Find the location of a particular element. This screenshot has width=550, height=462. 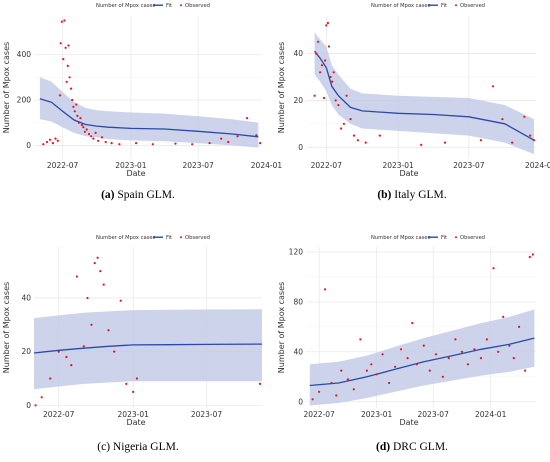

y-tick-label-2: 80 is located at coordinates (298, 301).